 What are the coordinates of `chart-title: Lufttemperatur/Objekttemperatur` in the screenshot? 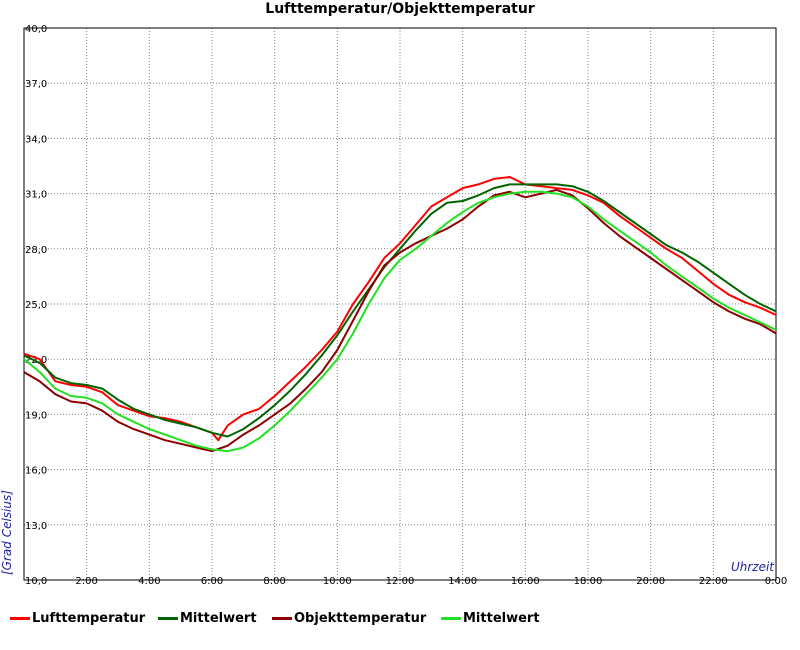 It's located at (400, 9).